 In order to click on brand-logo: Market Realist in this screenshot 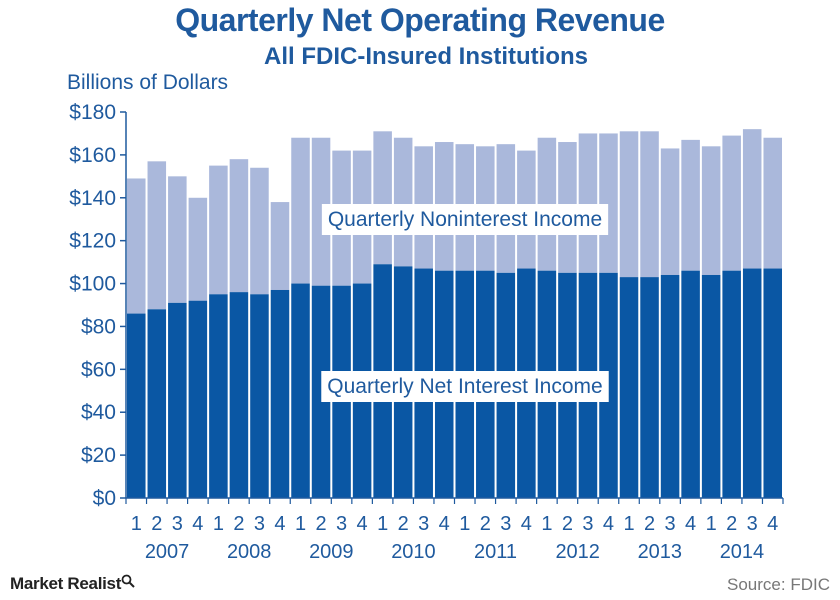, I will do `click(72, 584)`.